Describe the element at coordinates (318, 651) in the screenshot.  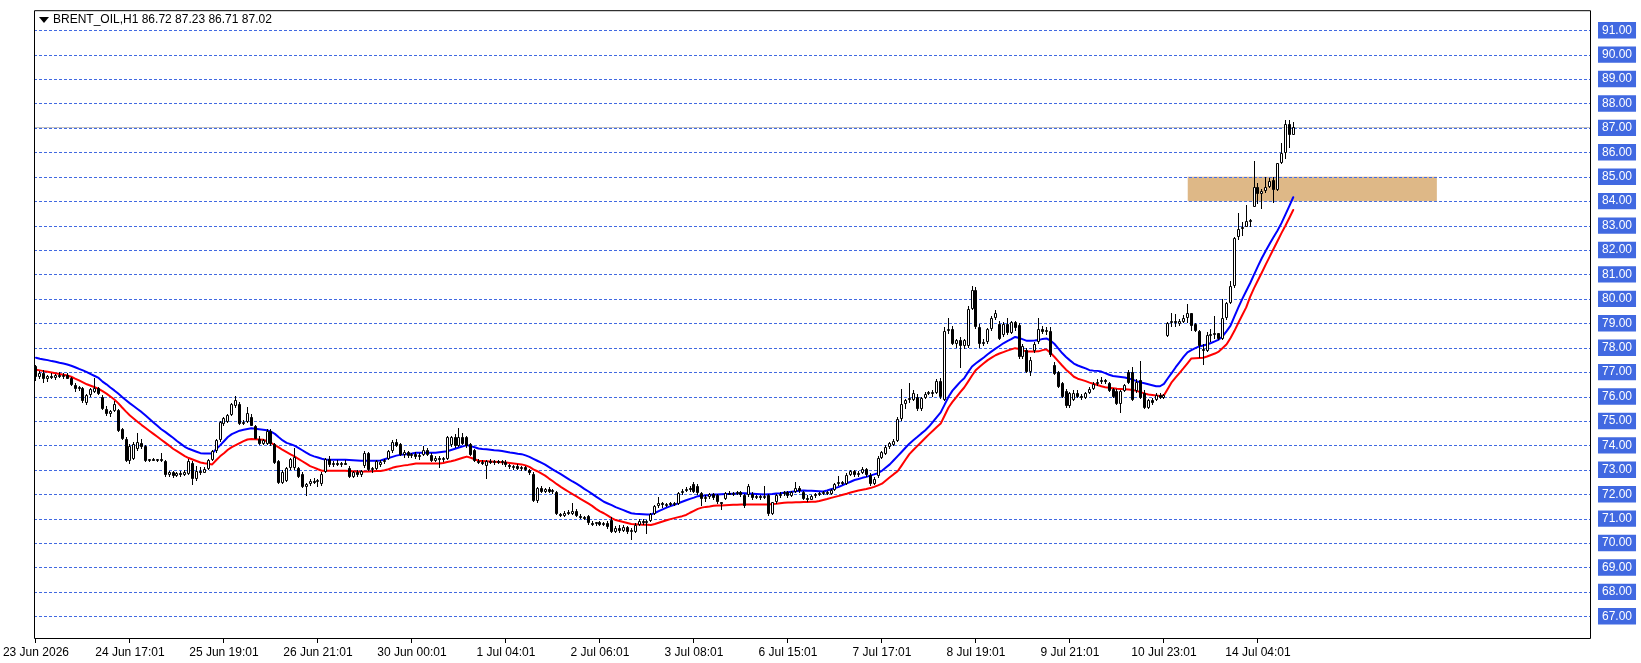
I see `x-tick-label: 26 Jun 21:01` at that location.